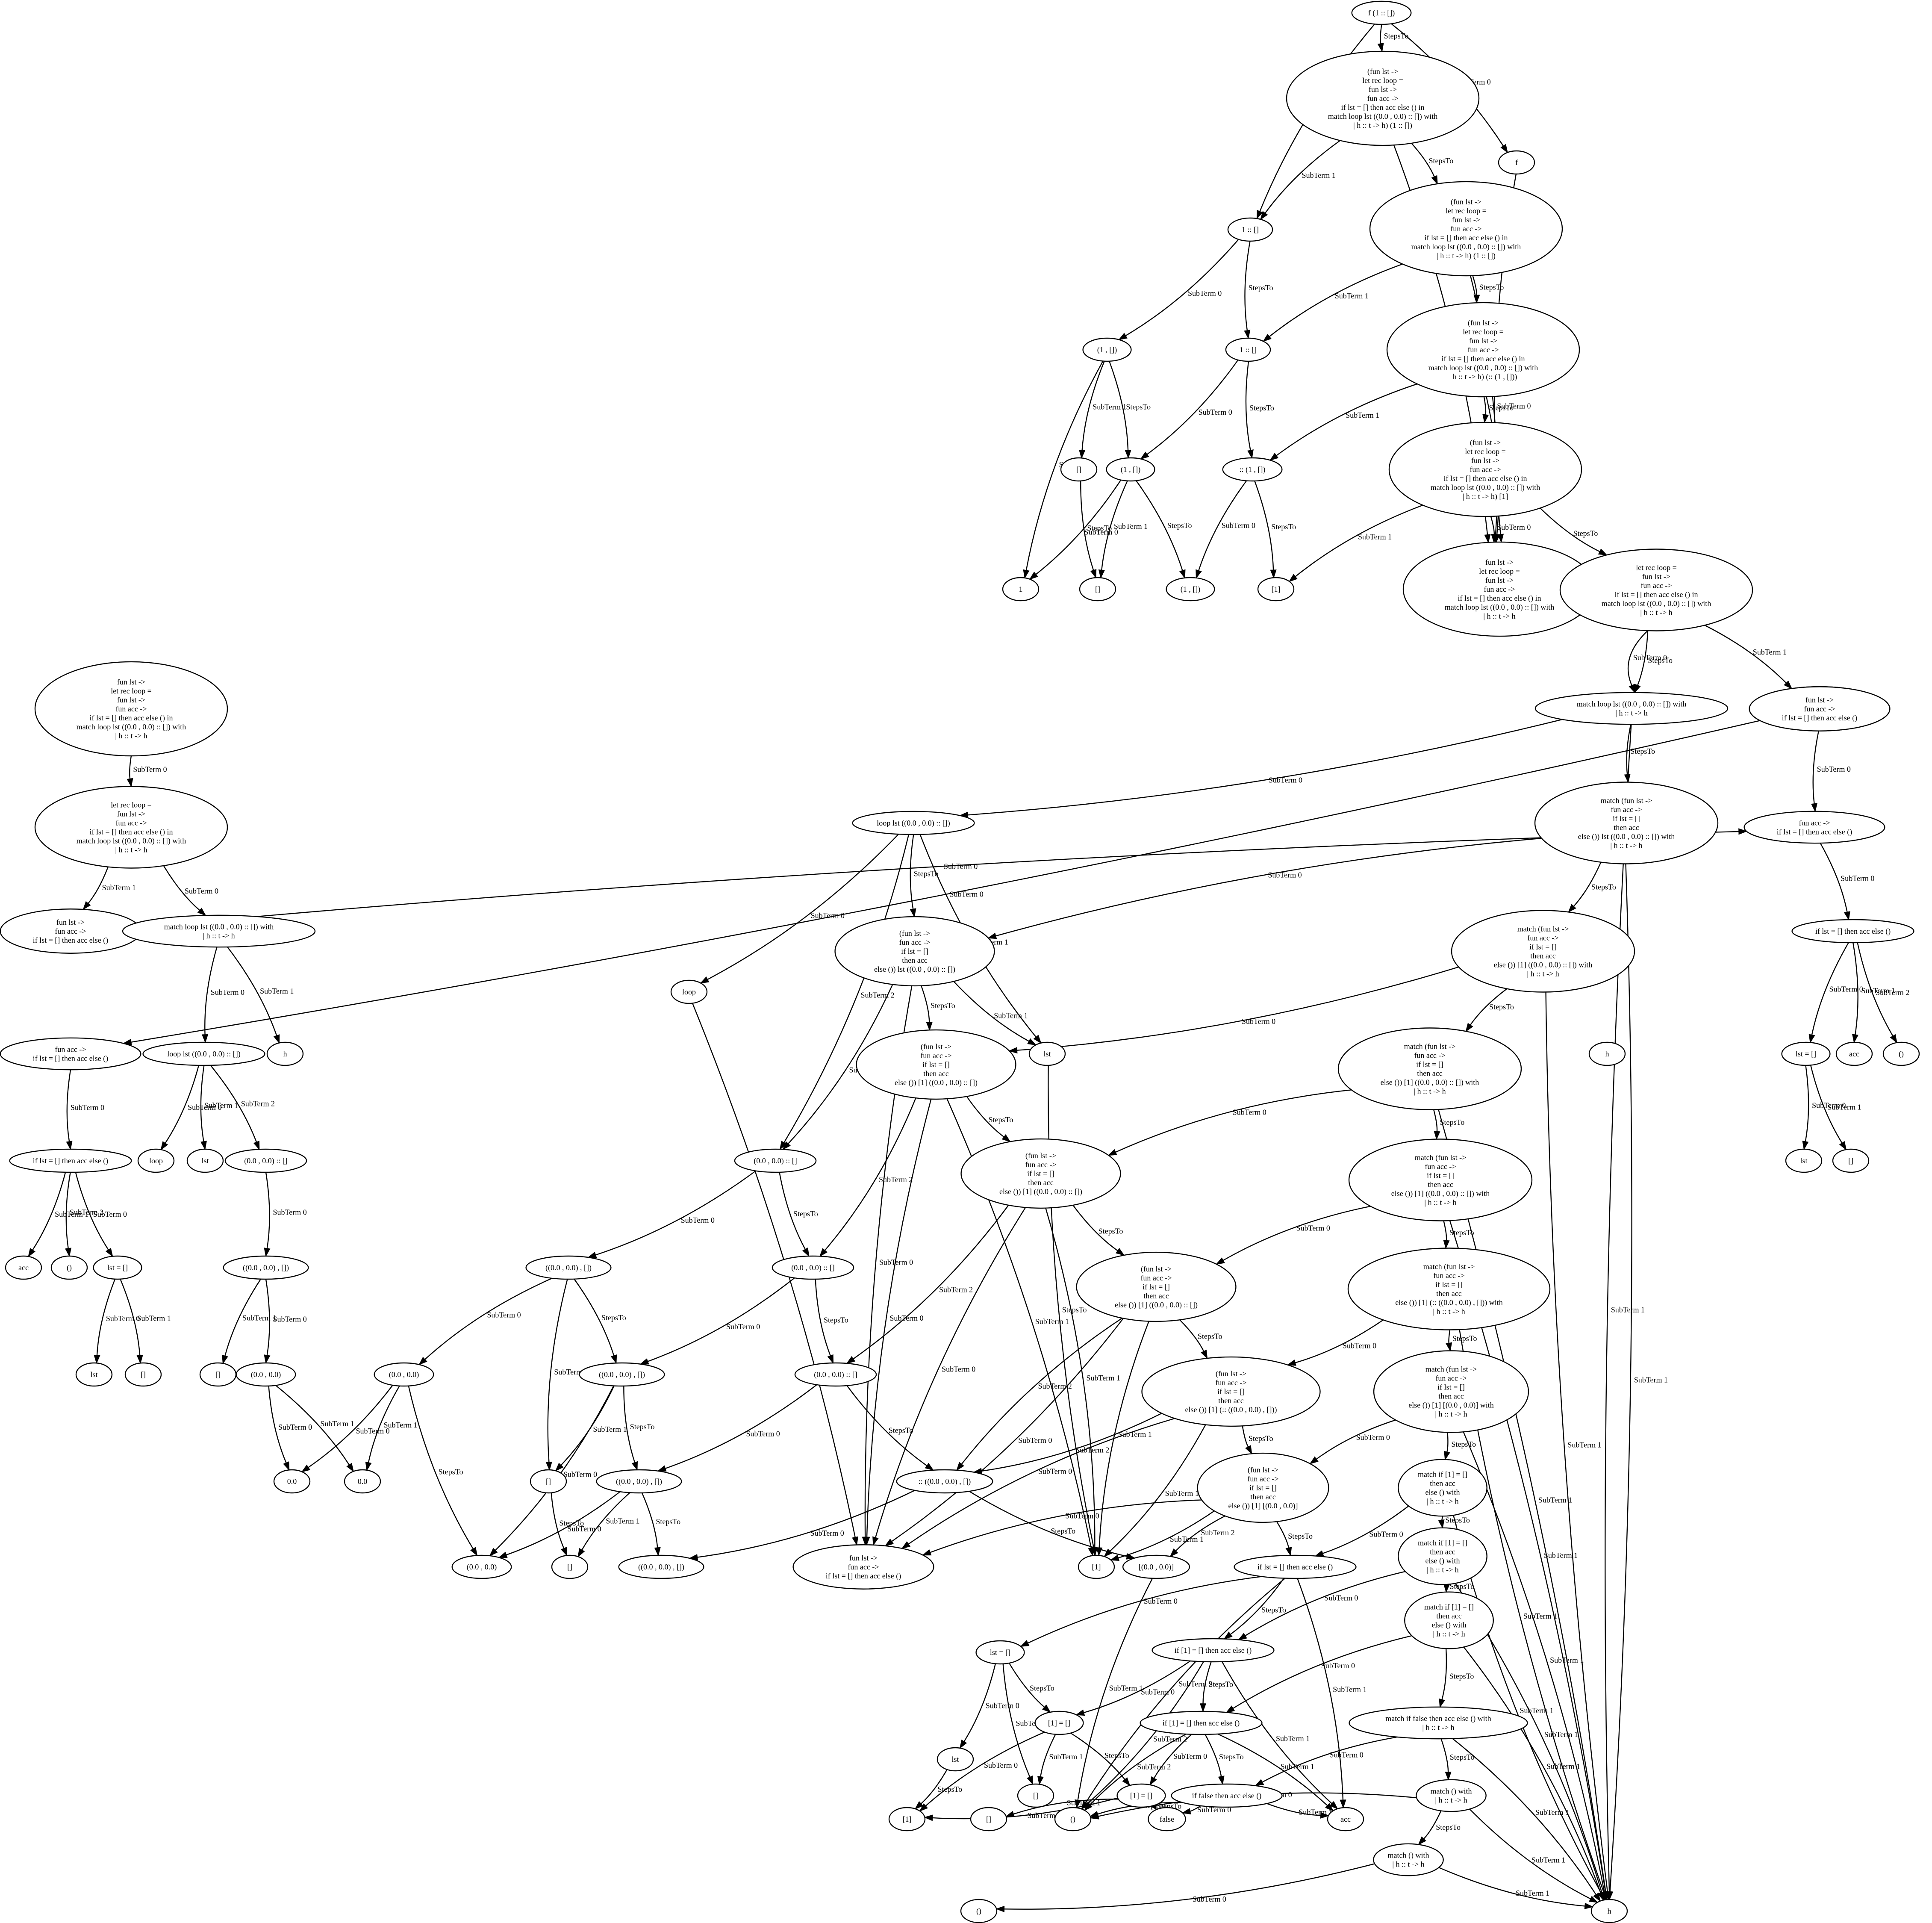 The width and height of the screenshot is (1932, 1923). I want to click on node-label-line: loop lst ((0.0 , 0.0) :: []), so click(914, 823).